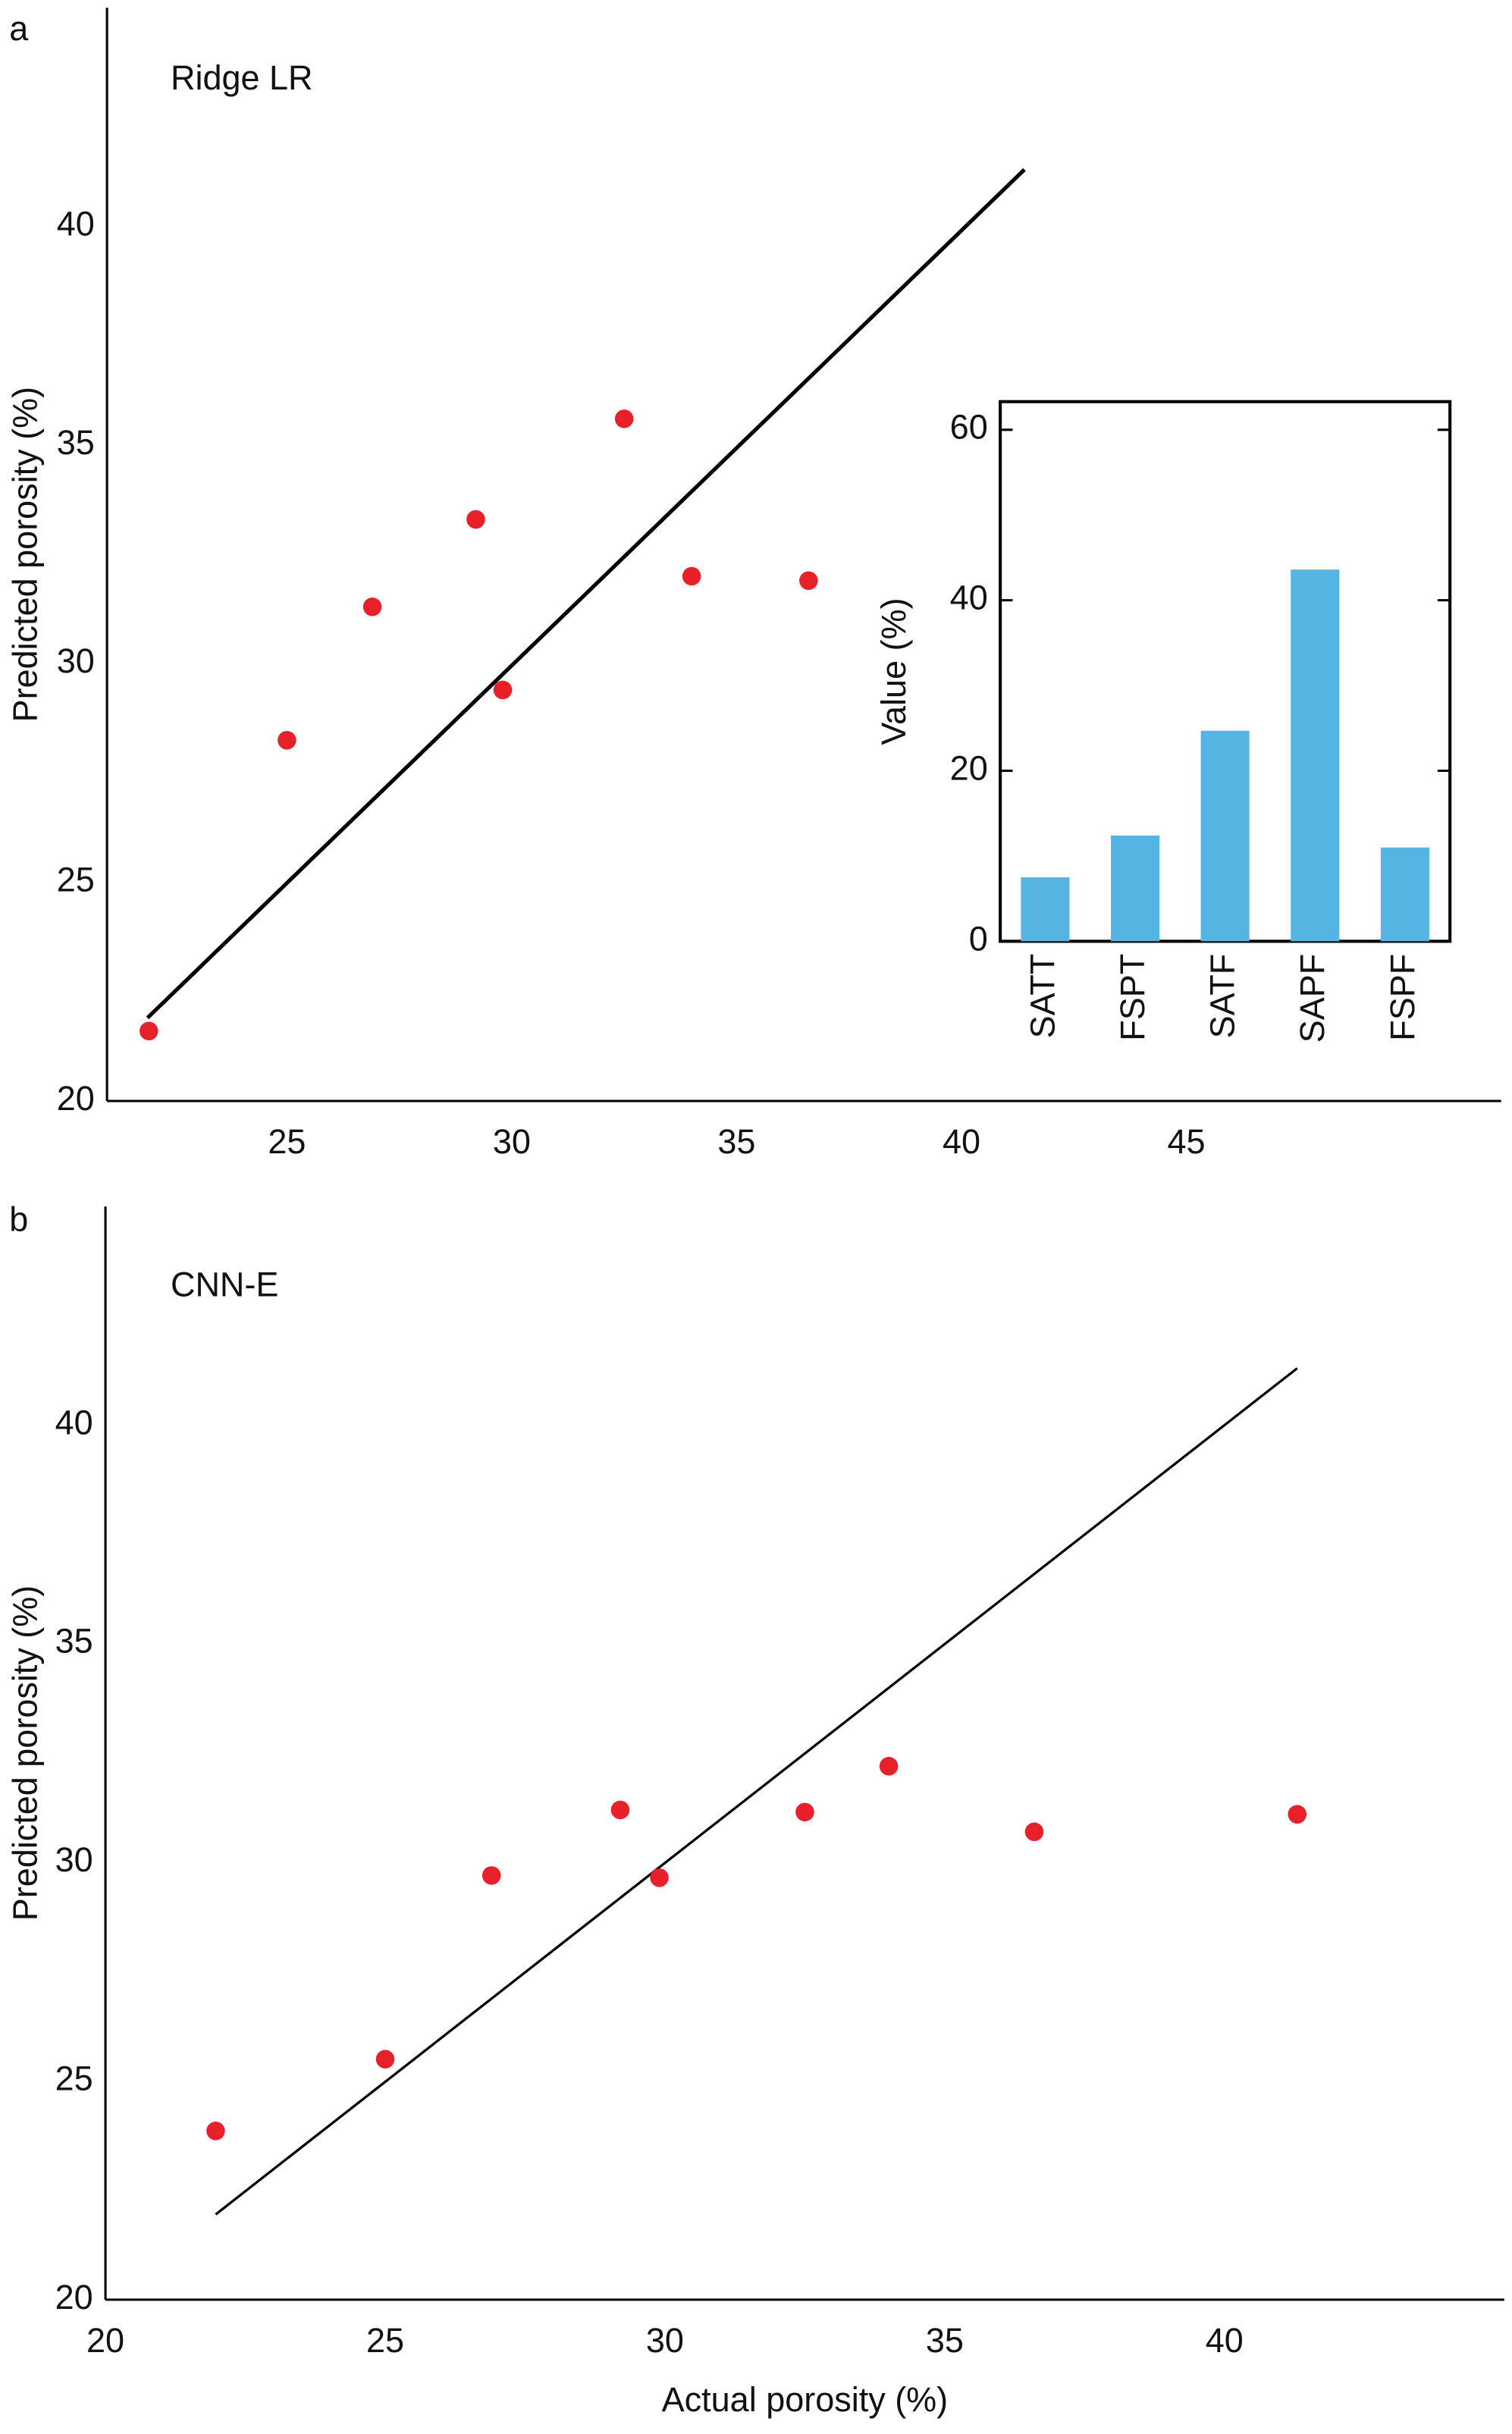  Describe the element at coordinates (1042, 996) in the screenshot. I see `x-tick-label: SATT` at that location.